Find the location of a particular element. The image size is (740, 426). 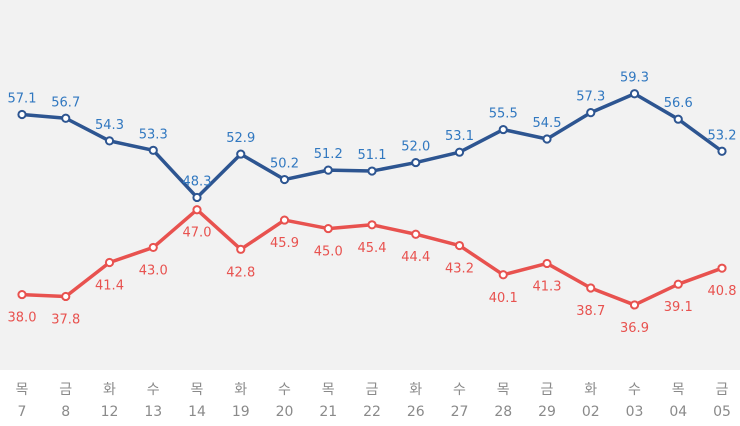

x-tick-date: 20 is located at coordinates (285, 412).